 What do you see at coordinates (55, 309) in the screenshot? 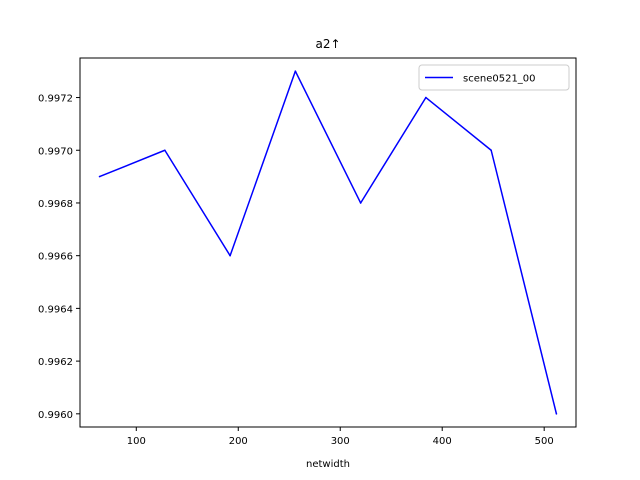
I see `y-tick-label: 0.9964` at bounding box center [55, 309].